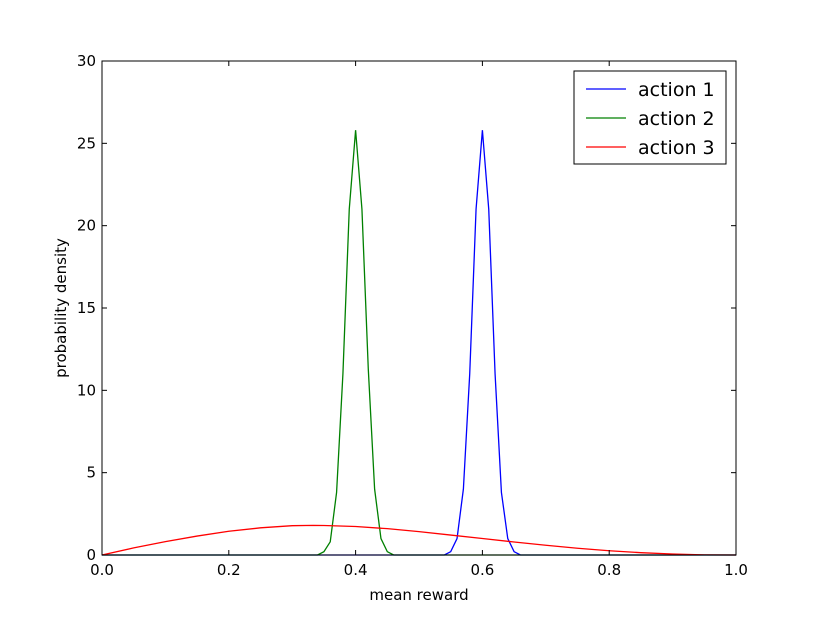 Image resolution: width=817 pixels, height=617 pixels. I want to click on x-tick-label: 0.0, so click(102, 570).